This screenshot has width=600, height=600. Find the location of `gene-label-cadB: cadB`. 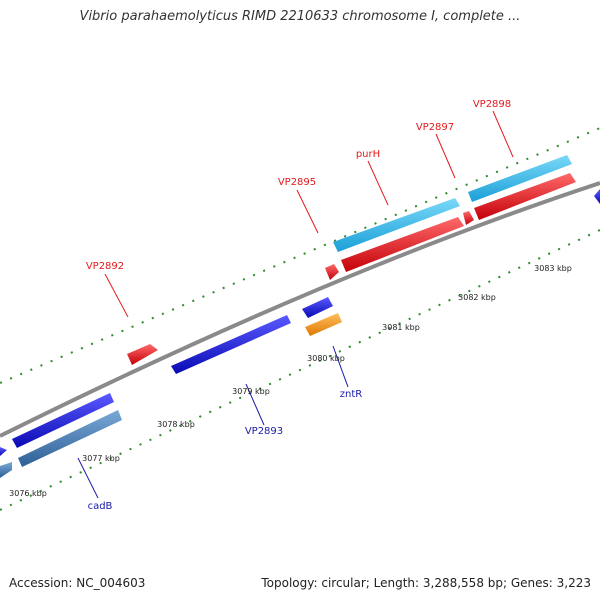

gene-label-cadB: cadB is located at coordinates (100, 506).